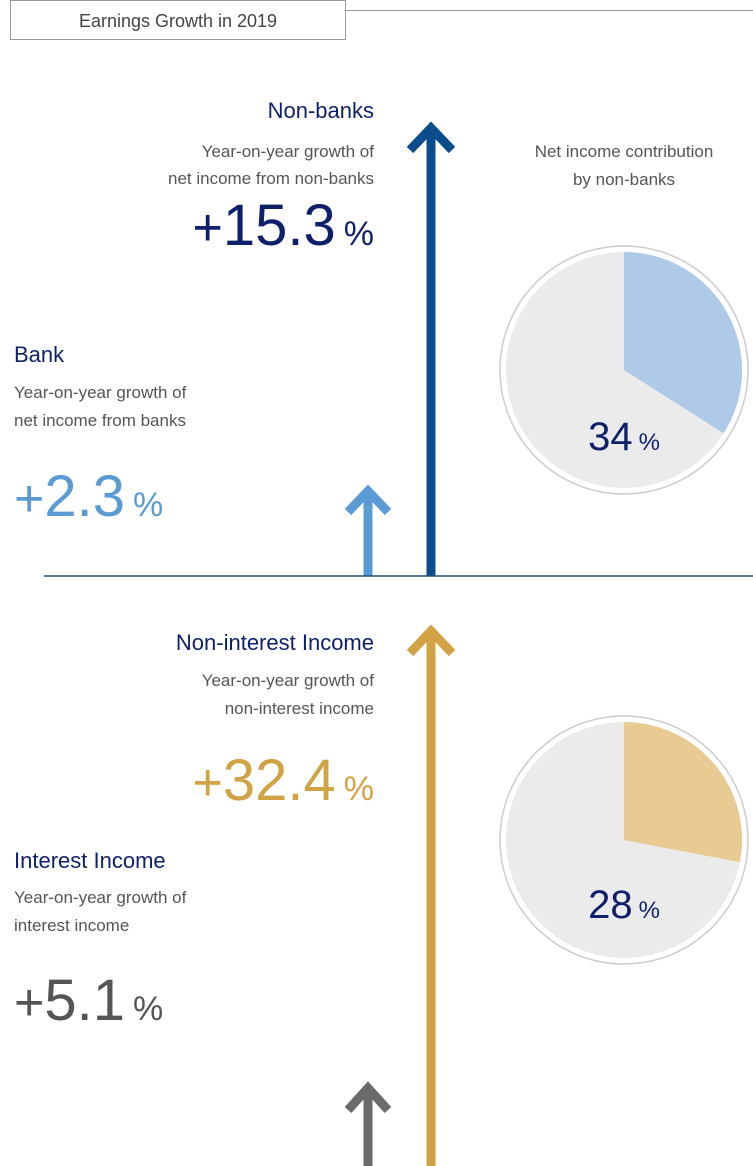  I want to click on arrow-interest, so click(368, 1123).